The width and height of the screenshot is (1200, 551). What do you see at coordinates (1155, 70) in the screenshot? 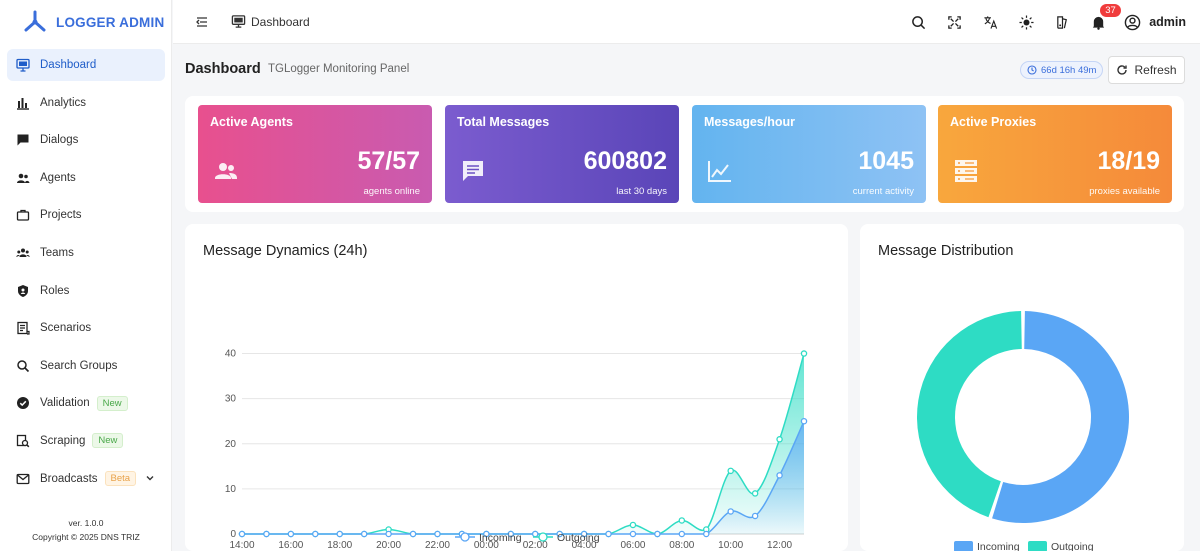
I see `refresh-label: Refresh` at bounding box center [1155, 70].